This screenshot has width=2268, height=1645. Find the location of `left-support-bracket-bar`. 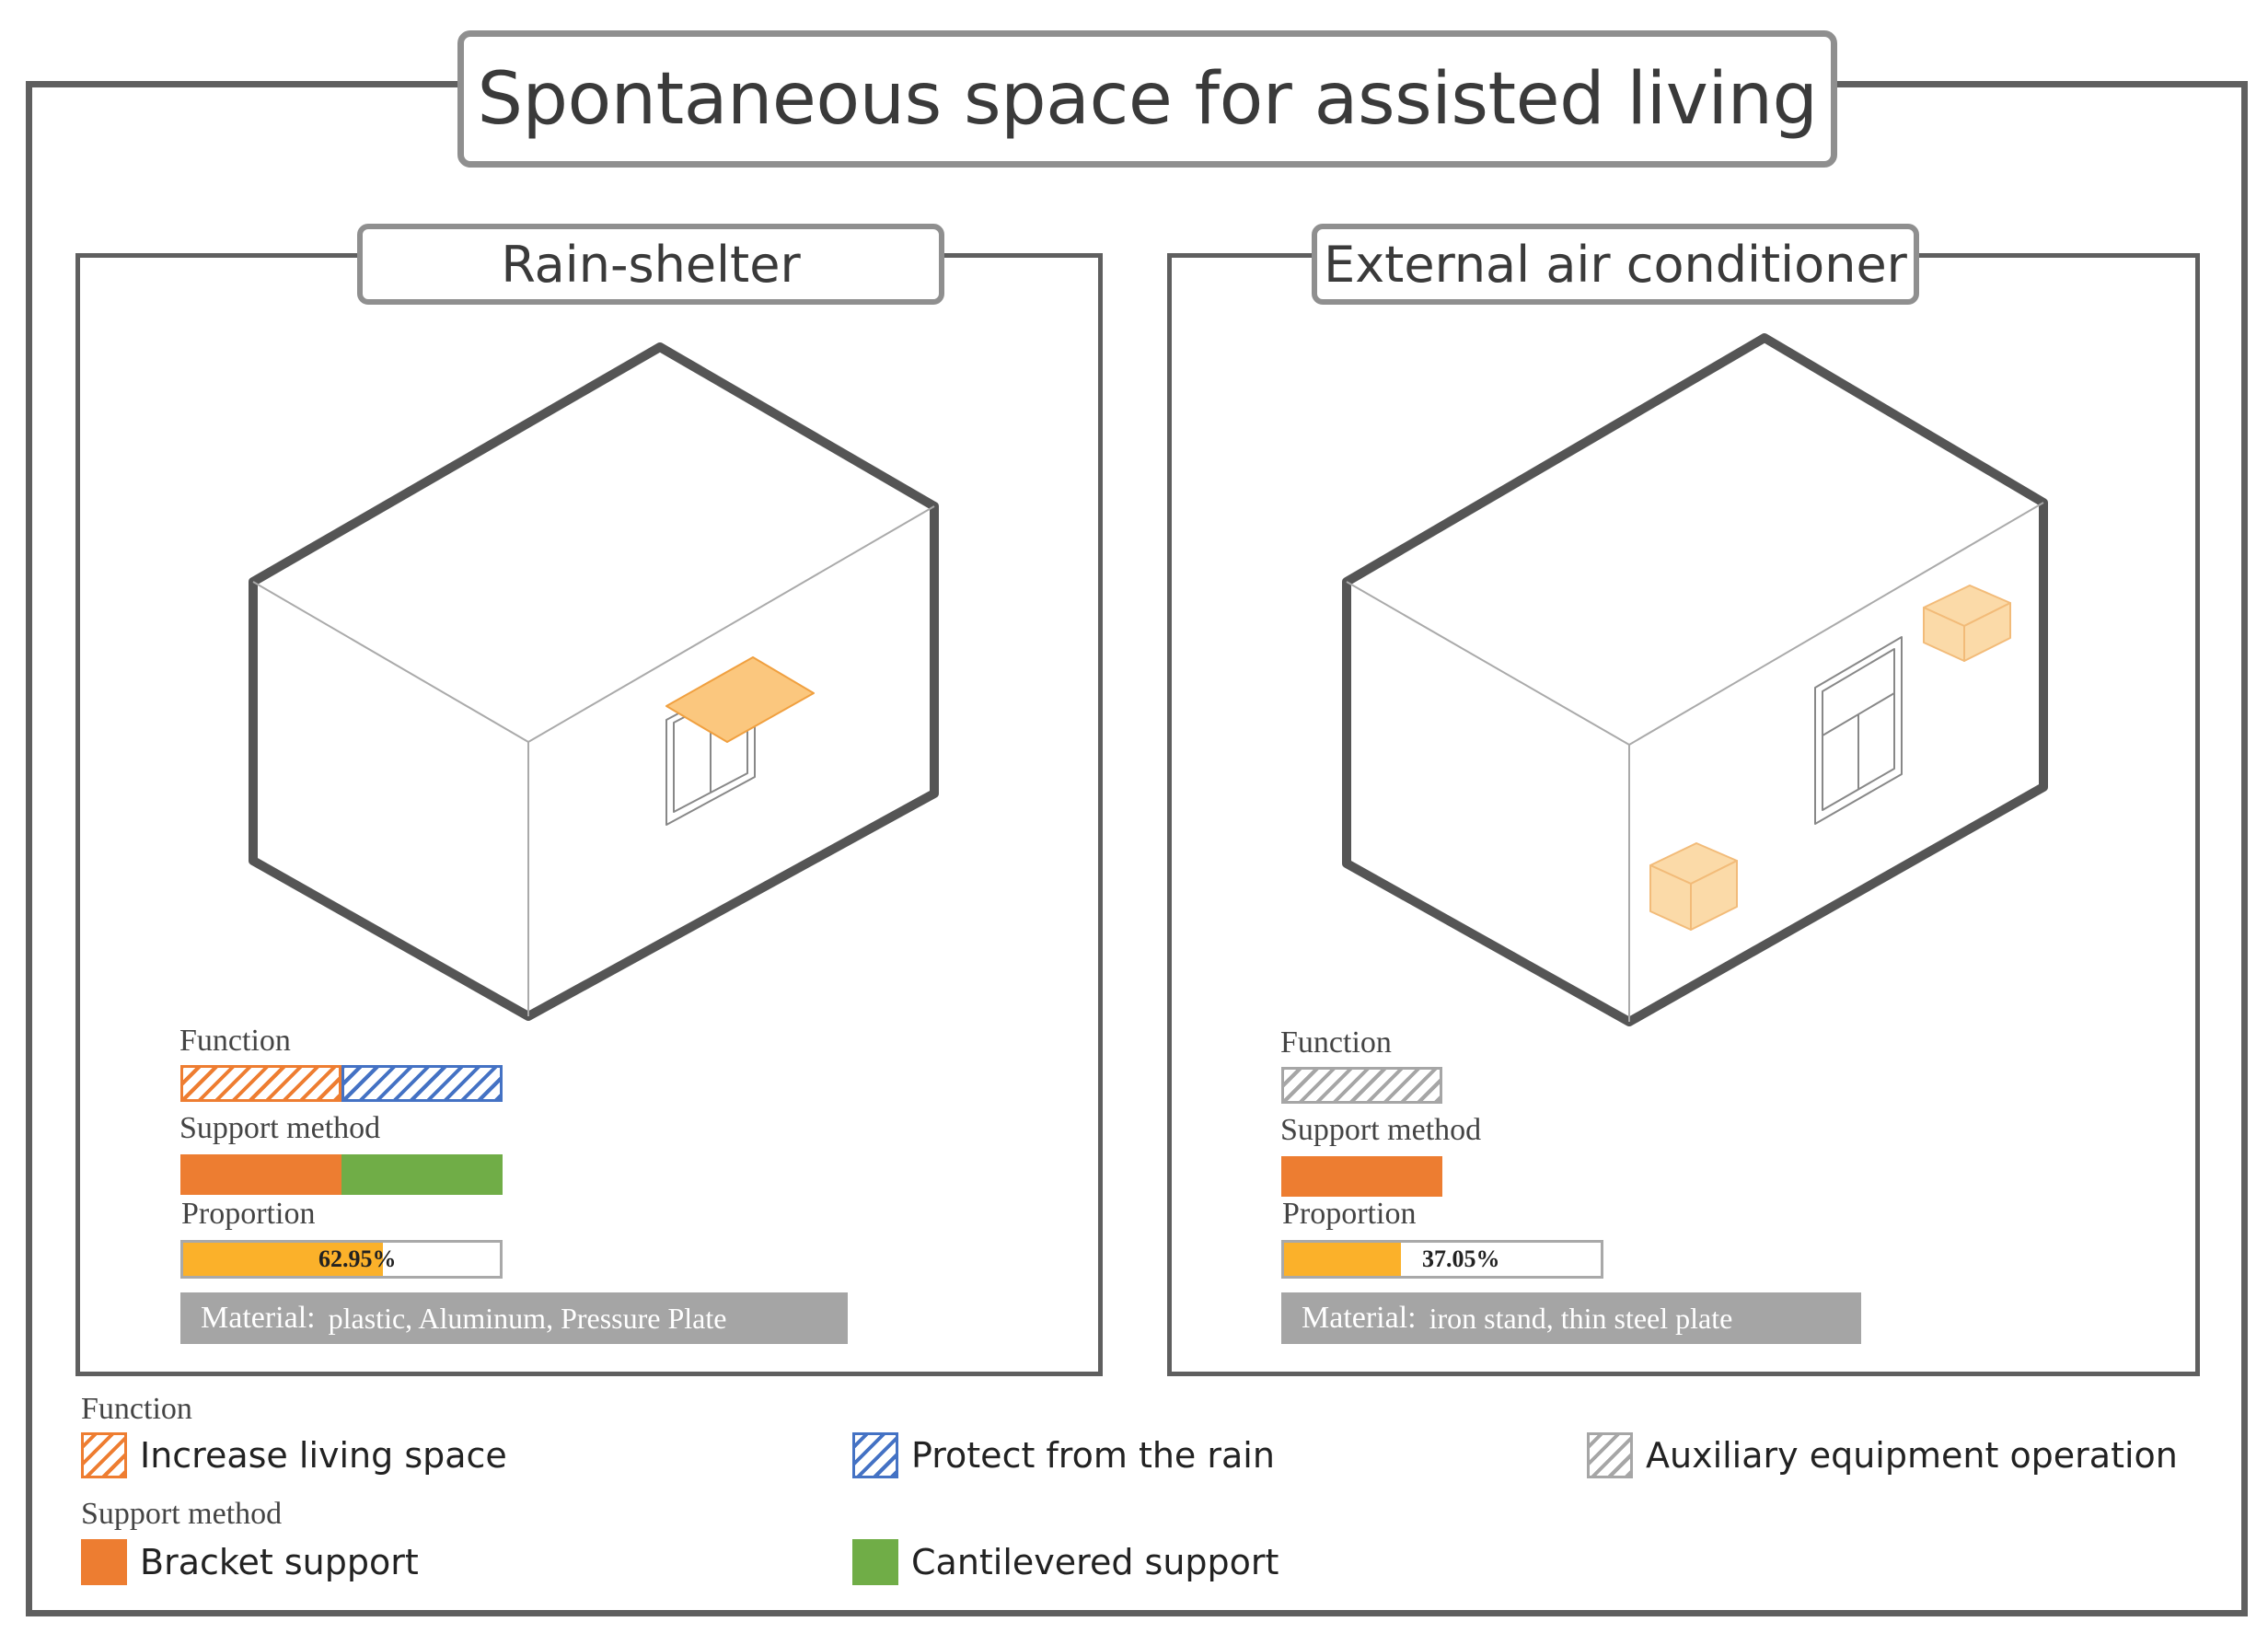

left-support-bracket-bar is located at coordinates (260, 1174).